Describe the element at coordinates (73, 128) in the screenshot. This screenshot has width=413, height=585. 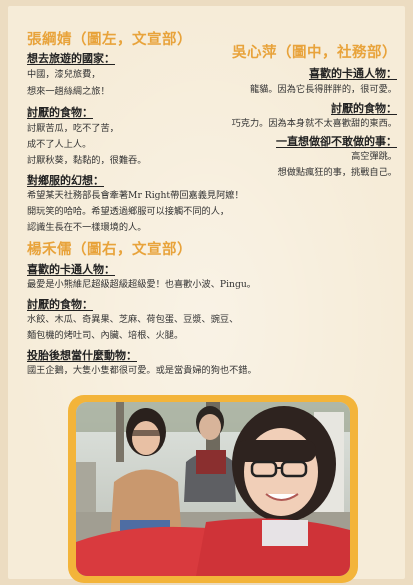
I see `left-q2-line-1: 討厭苦瓜，吃不了苦，` at that location.